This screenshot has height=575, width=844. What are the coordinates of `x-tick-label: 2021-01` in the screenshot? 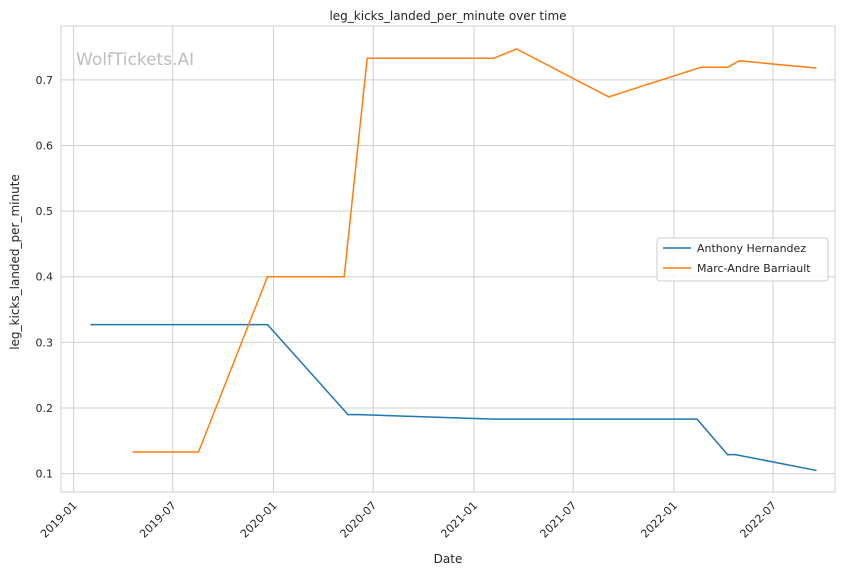 It's located at (459, 520).